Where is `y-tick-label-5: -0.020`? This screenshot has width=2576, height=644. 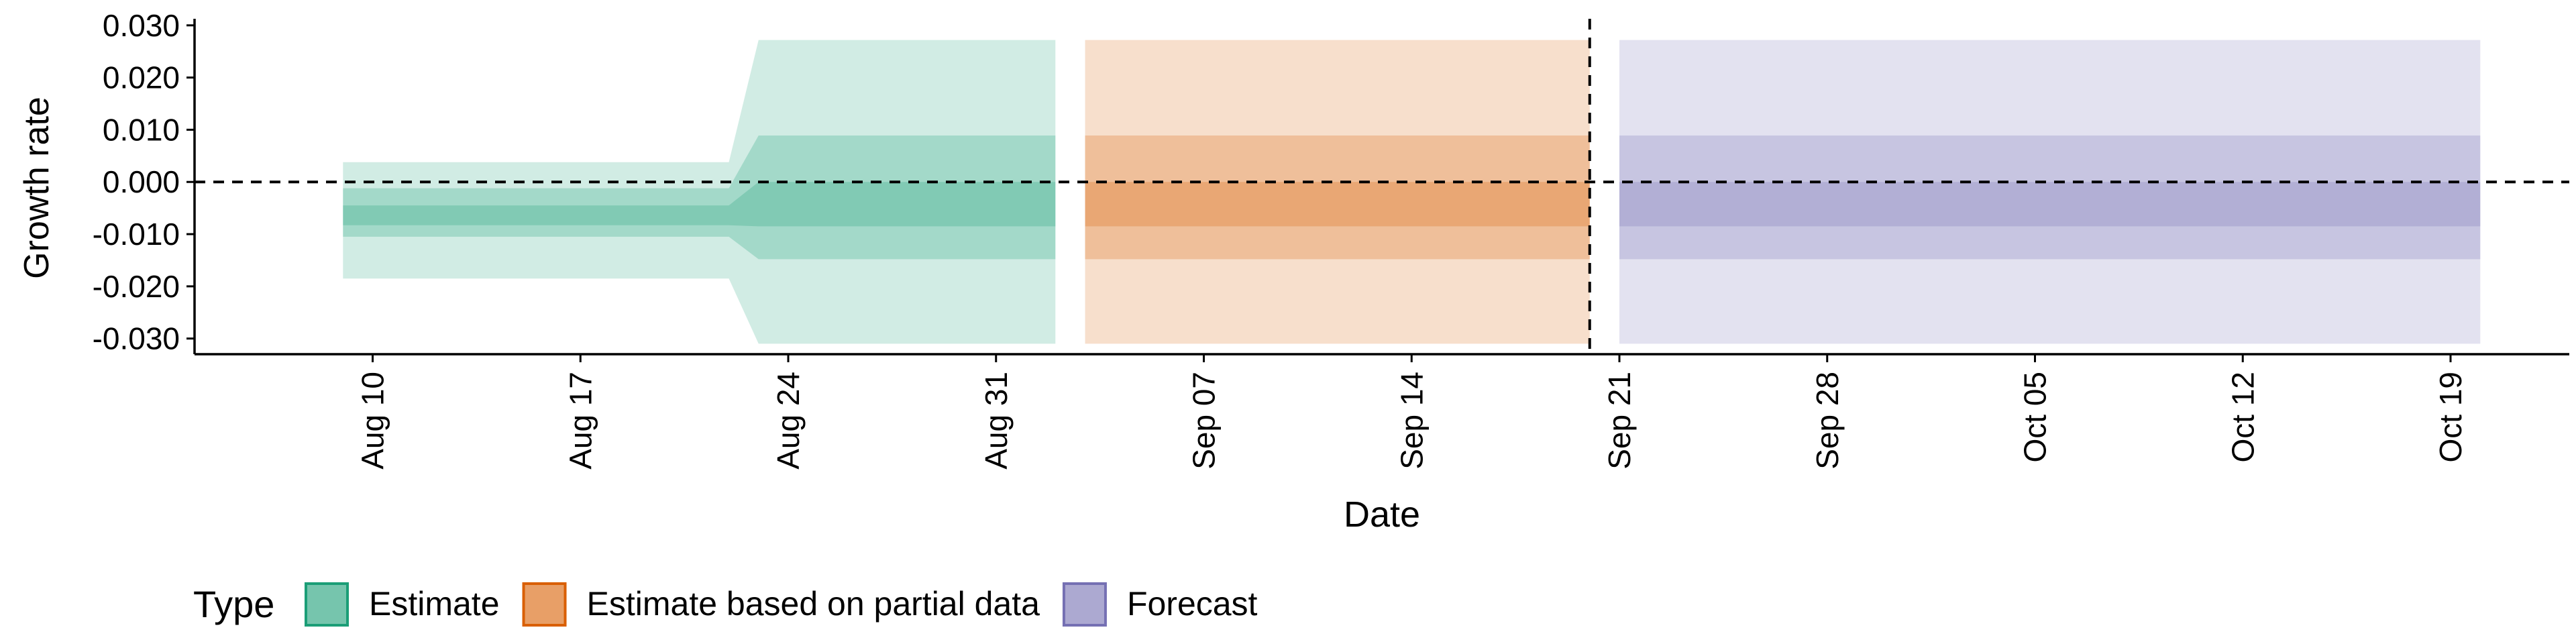 y-tick-label-5: -0.020 is located at coordinates (136, 286).